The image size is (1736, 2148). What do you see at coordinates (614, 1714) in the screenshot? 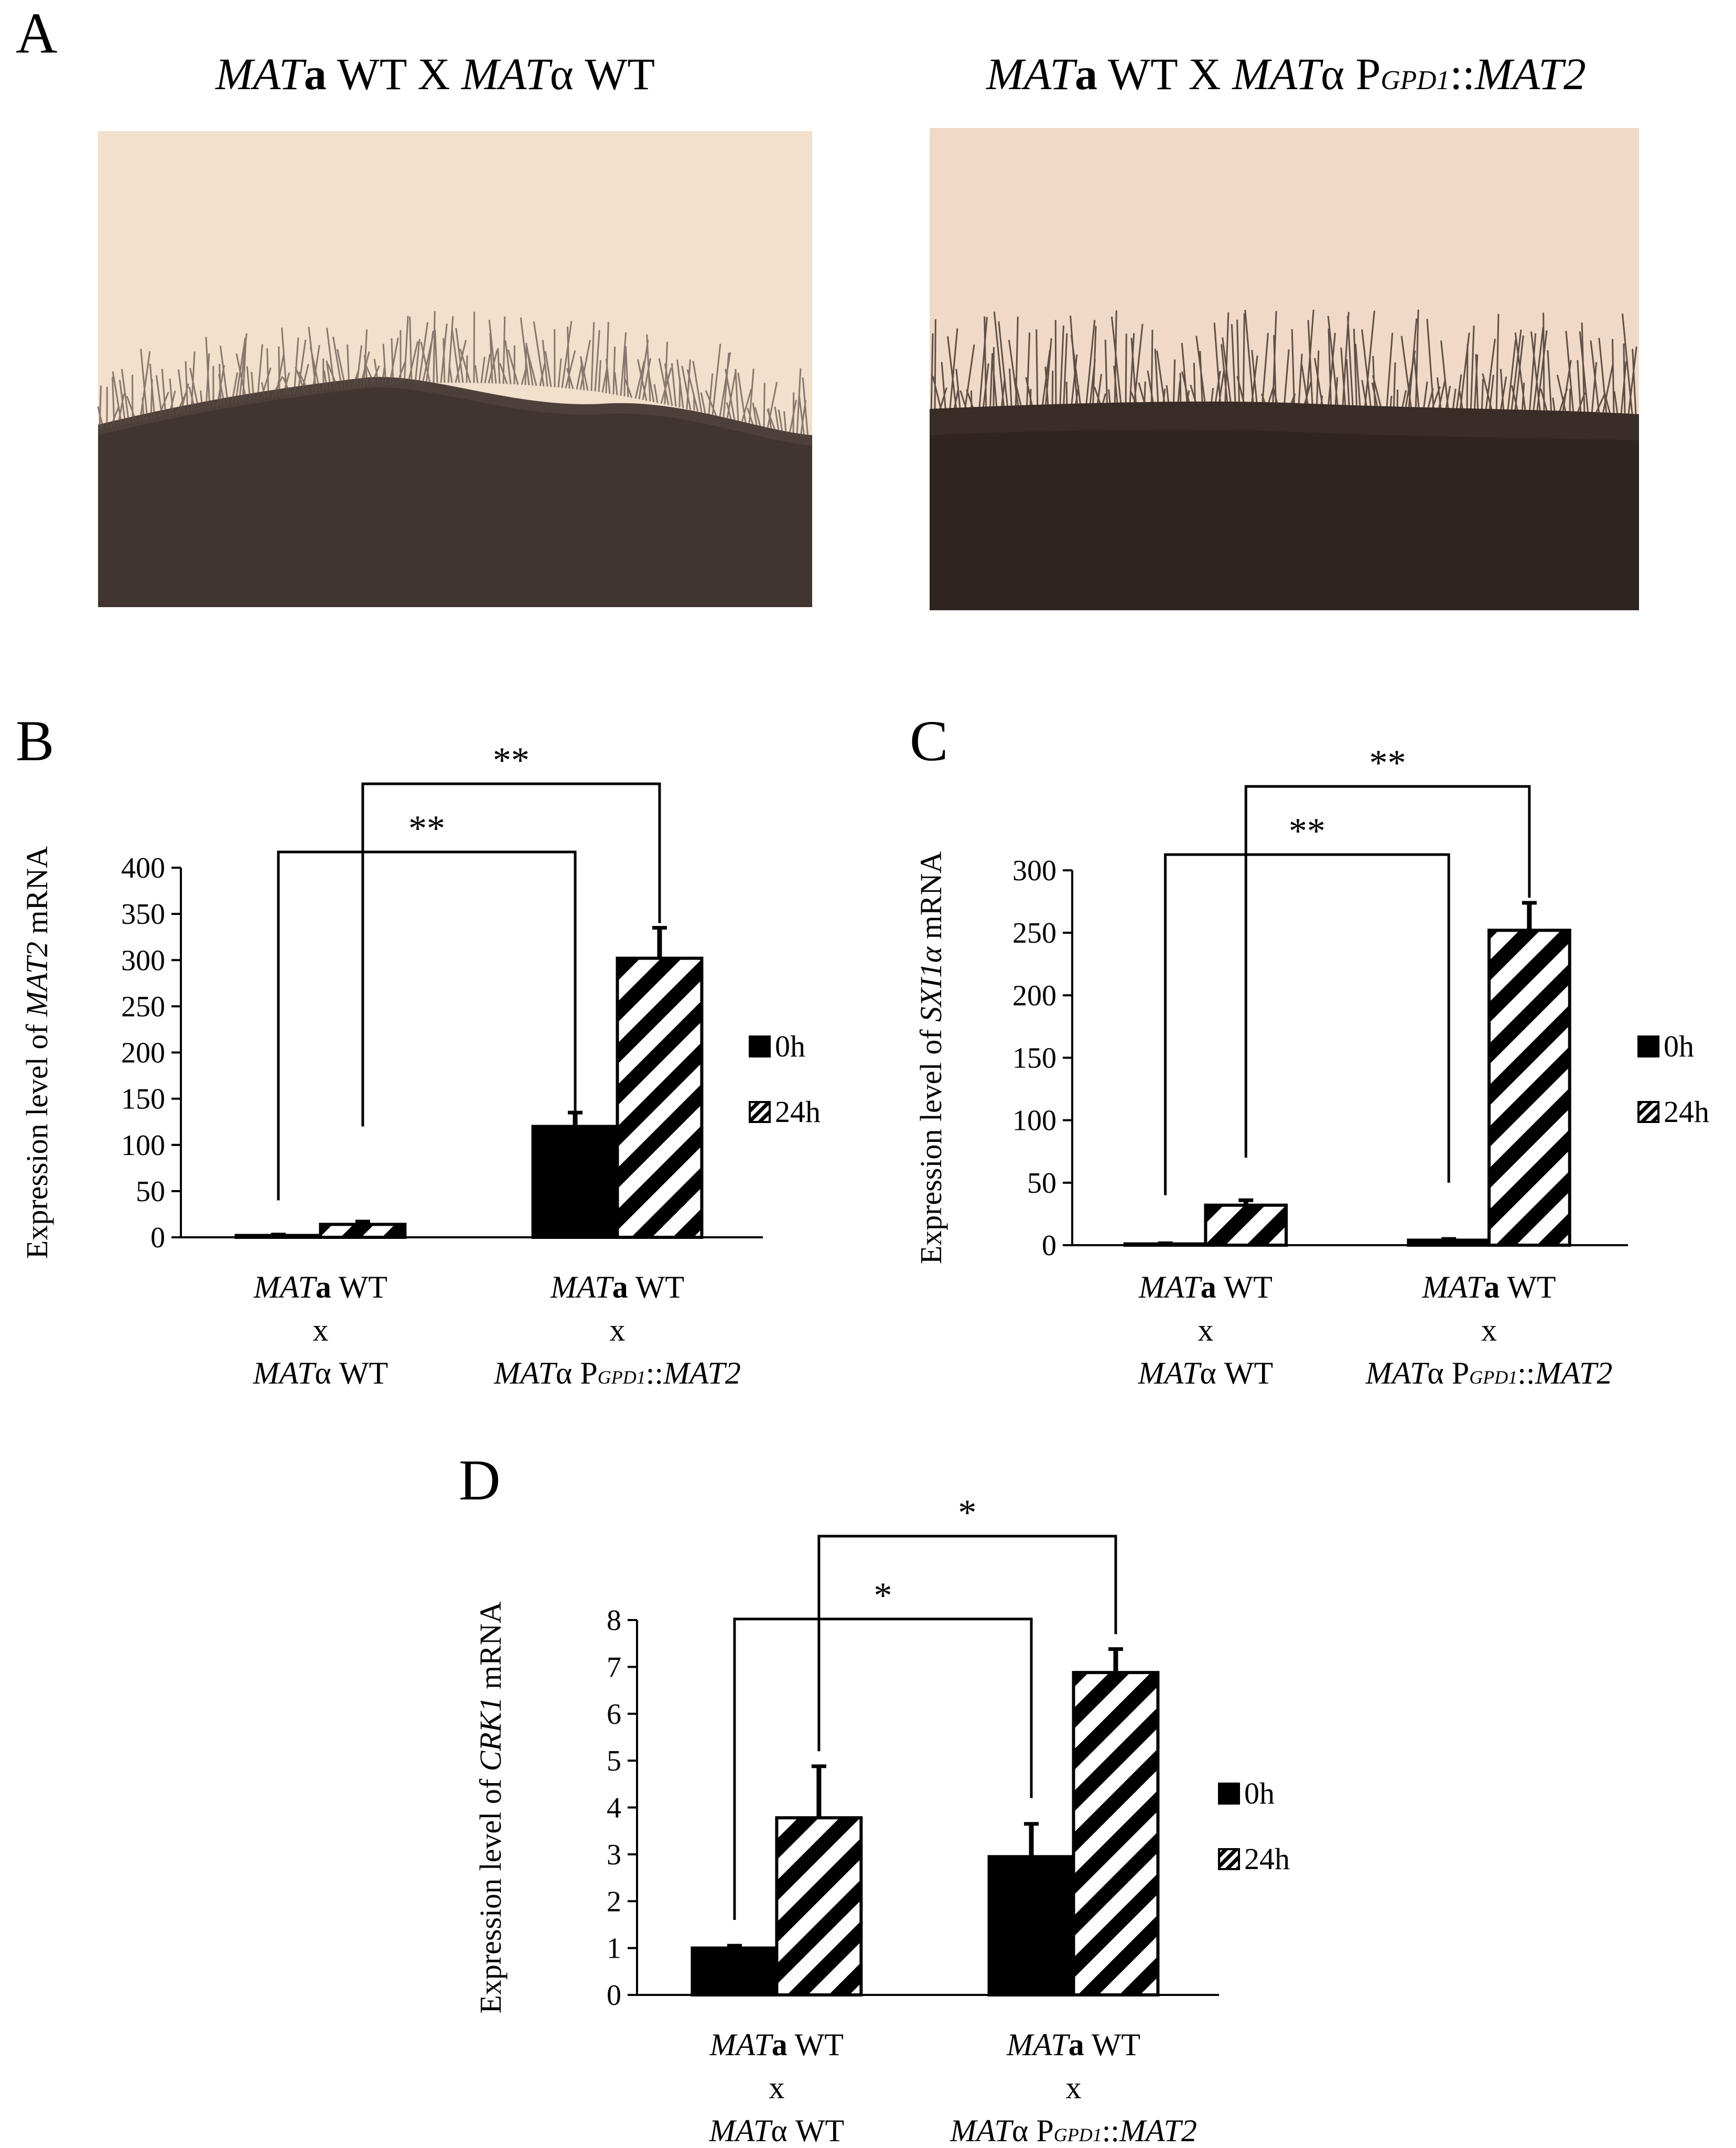
I see `y-tick-label: 6` at bounding box center [614, 1714].